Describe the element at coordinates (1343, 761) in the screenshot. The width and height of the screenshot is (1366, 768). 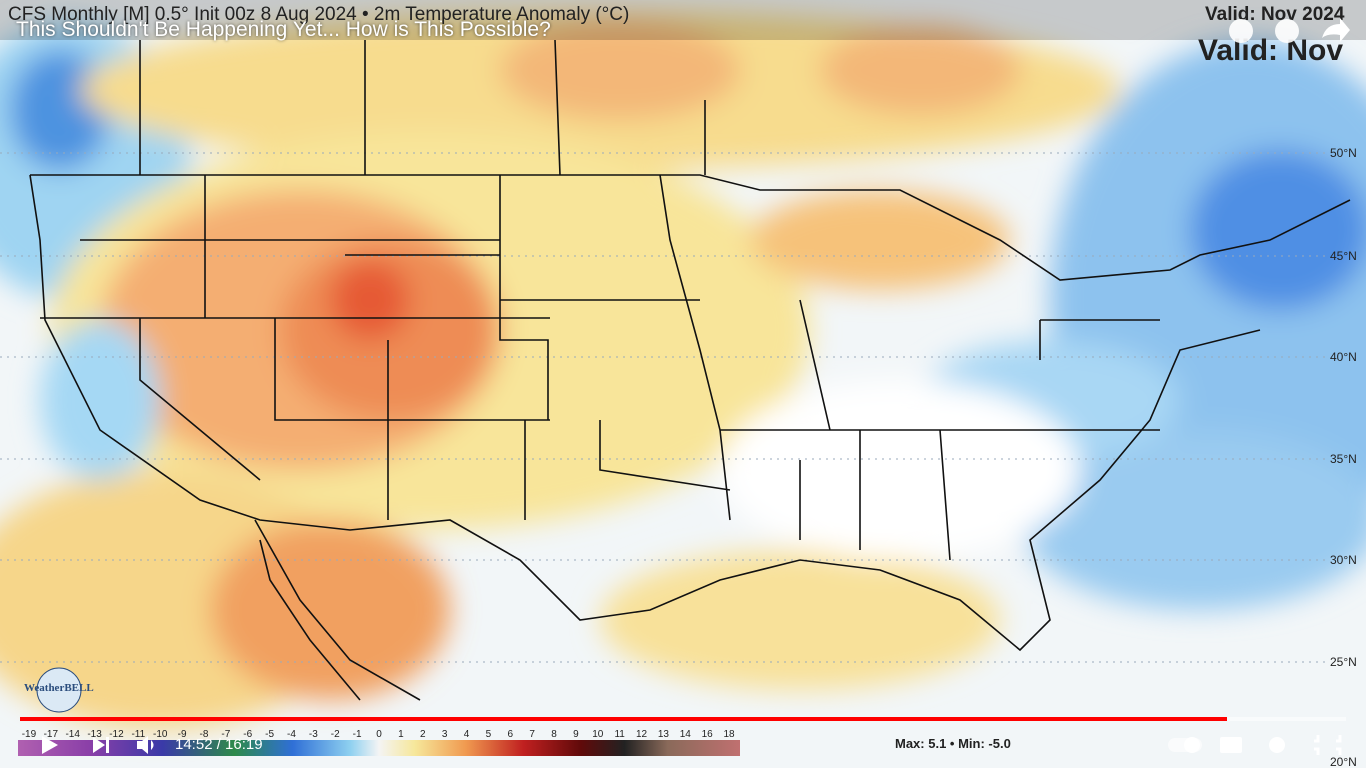
I see `latitude-label: 20°N` at that location.